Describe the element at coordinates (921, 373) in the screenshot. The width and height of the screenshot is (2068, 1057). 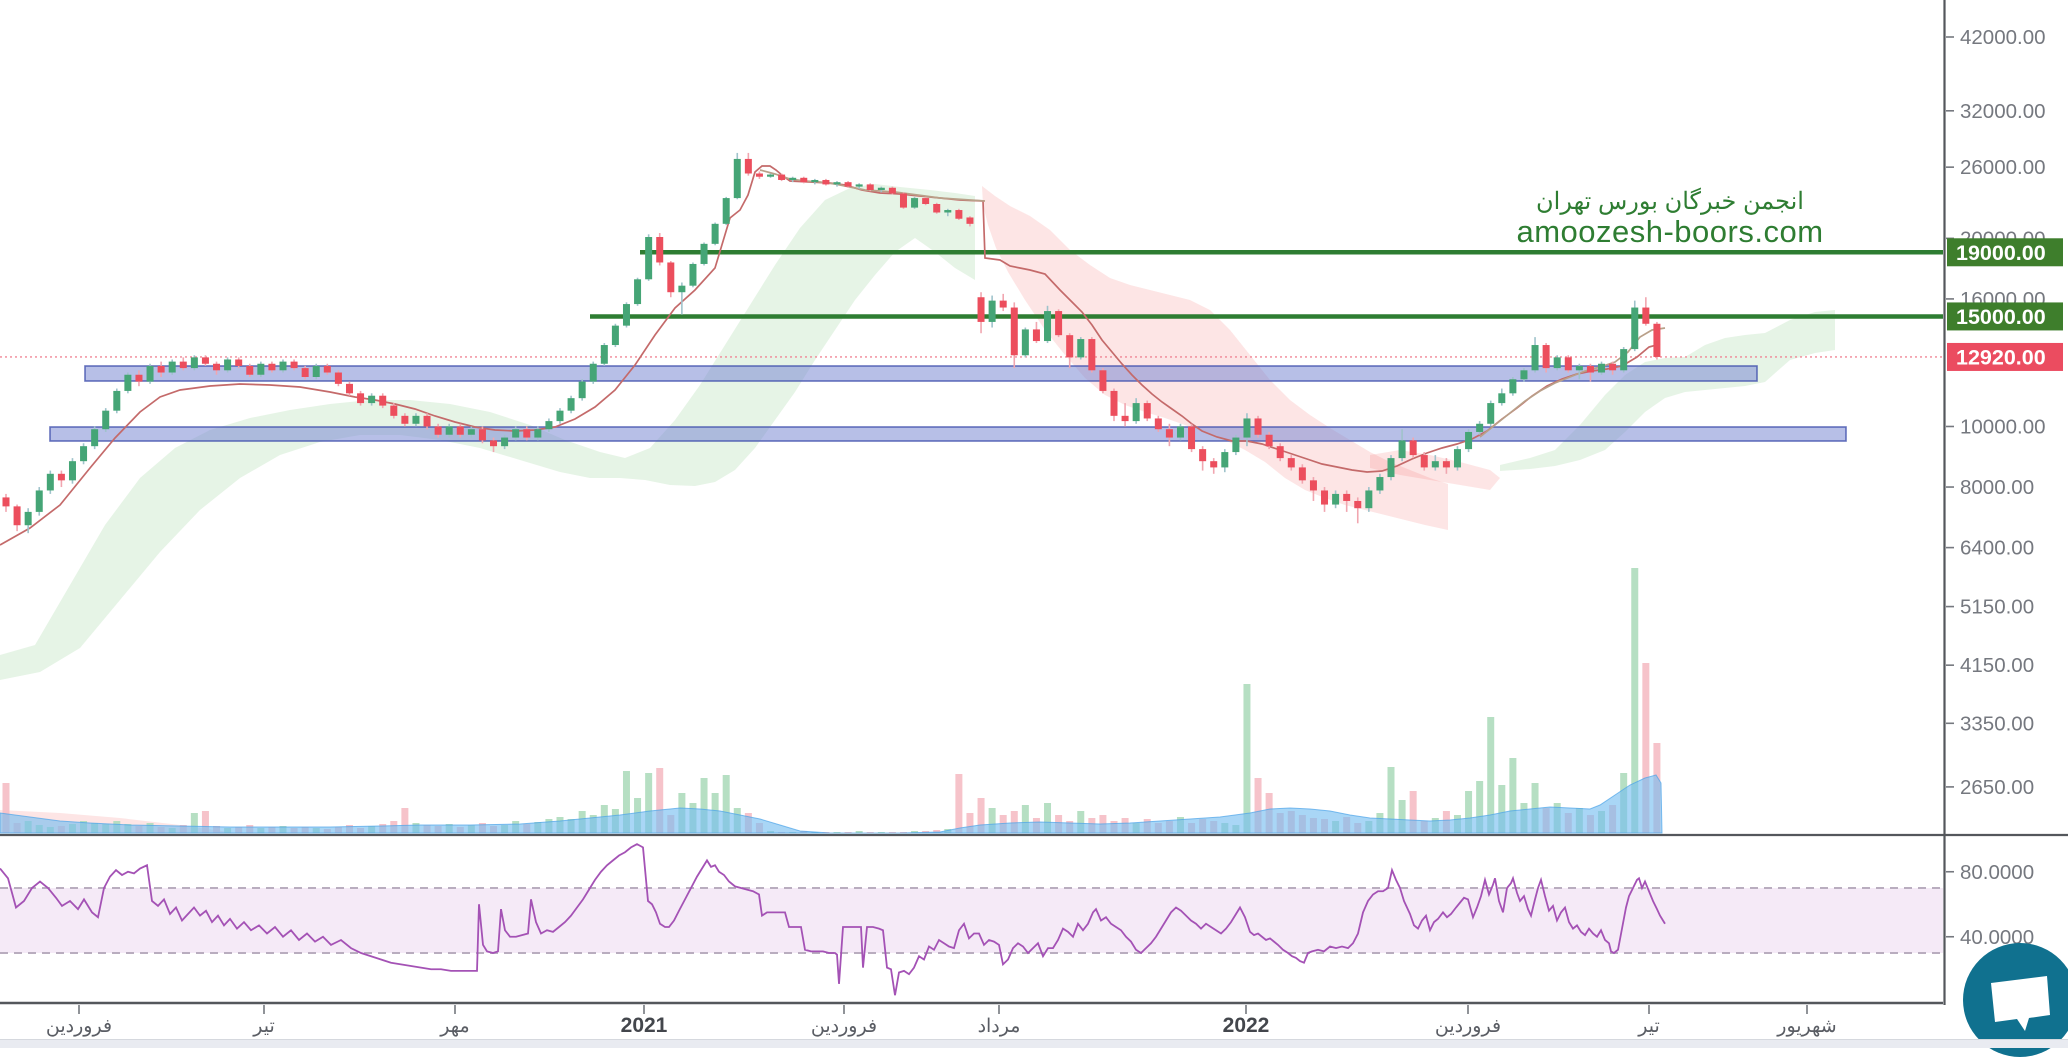
I see `price-zone` at that location.